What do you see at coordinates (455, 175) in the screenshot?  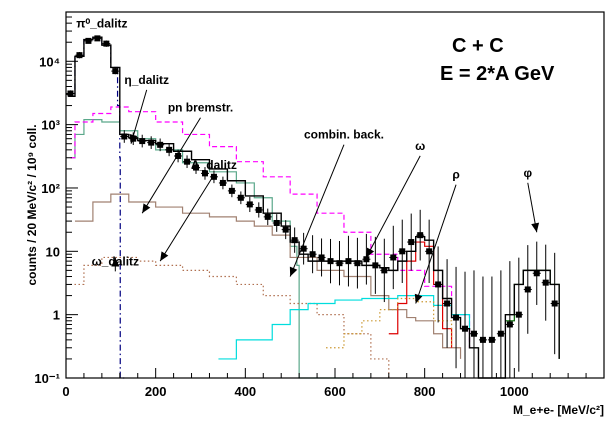 I see `annotation-label: ρ` at bounding box center [455, 175].